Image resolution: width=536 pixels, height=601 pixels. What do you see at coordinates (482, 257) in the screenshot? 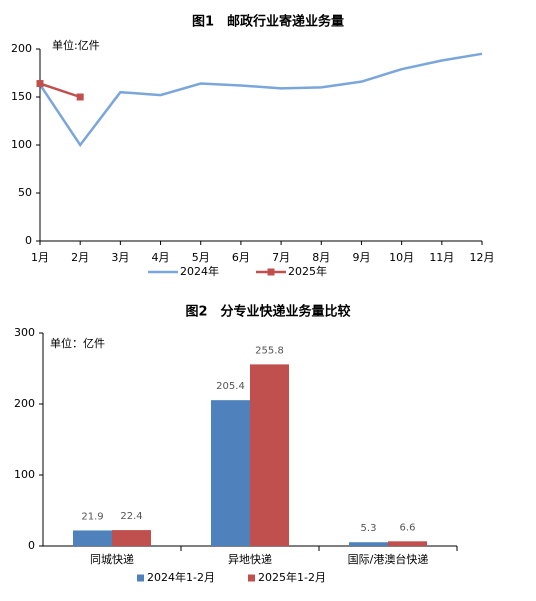
I see `x-tick-label: 12月` at bounding box center [482, 257].